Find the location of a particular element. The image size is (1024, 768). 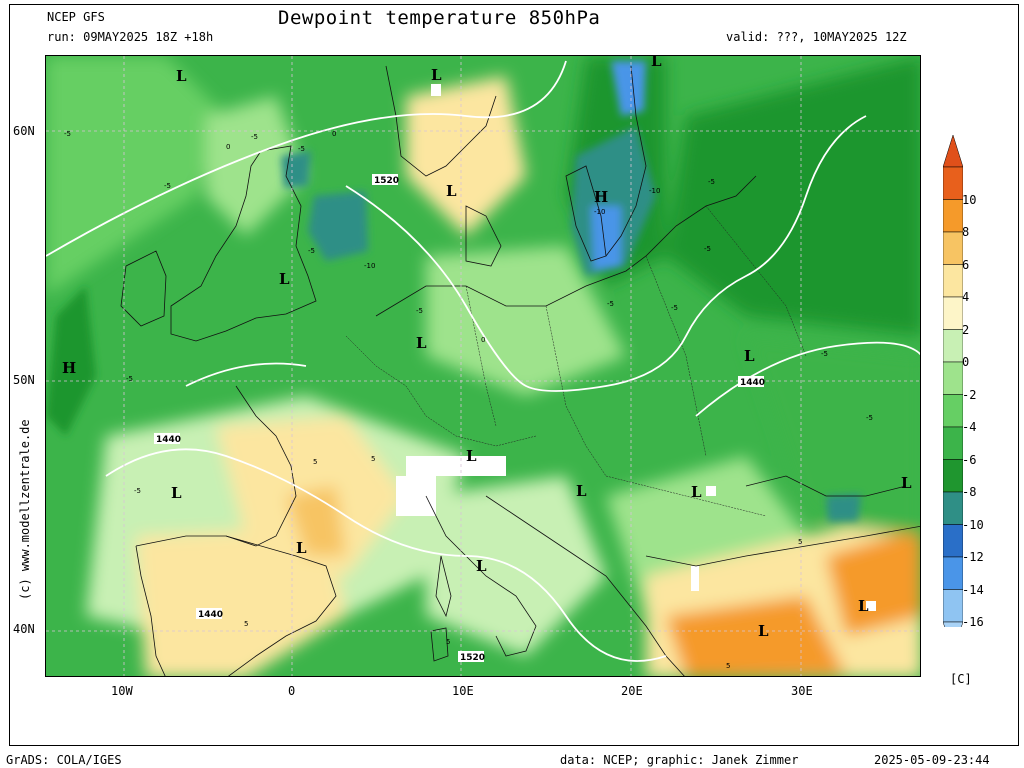

colorbar-tick-label: -16 is located at coordinates (973, 622).